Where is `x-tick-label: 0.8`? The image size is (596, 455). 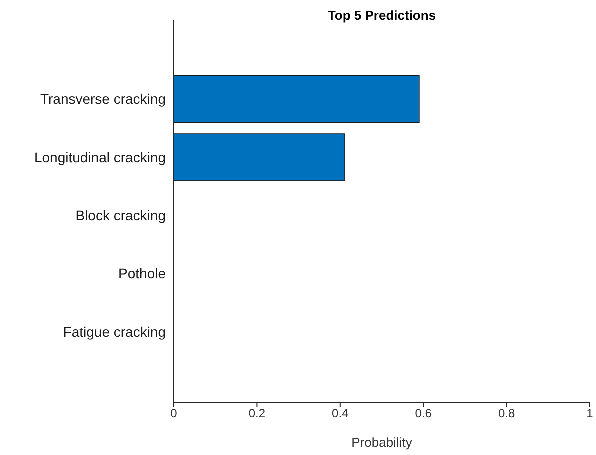
x-tick-label: 0.8 is located at coordinates (507, 413).